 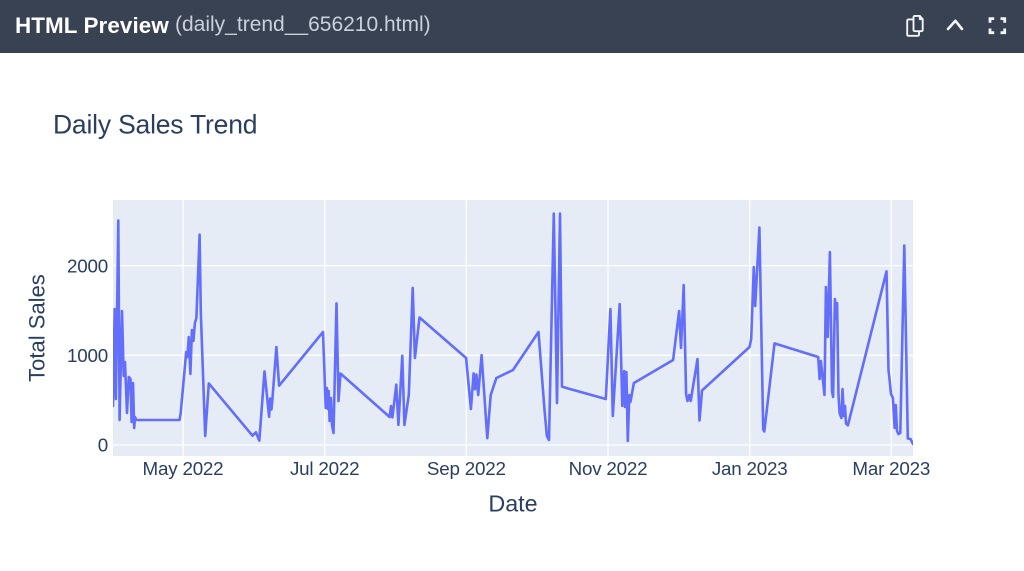 I want to click on svg-text: Jan 2023, so click(x=750, y=468).